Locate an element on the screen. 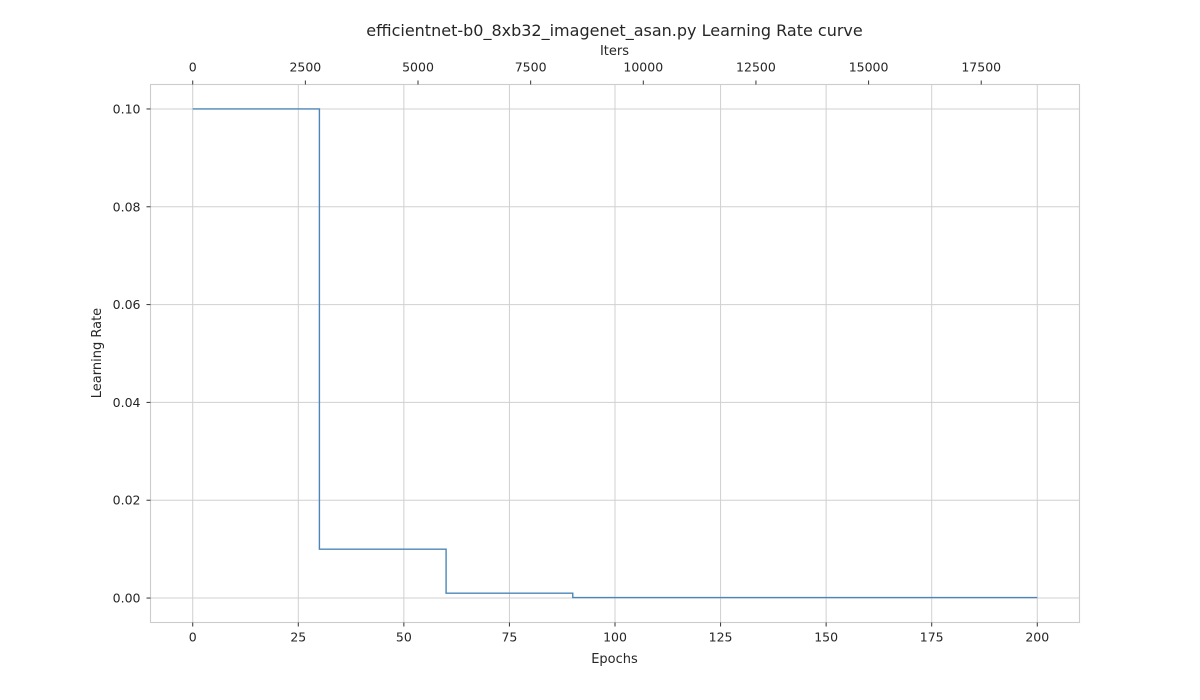 This screenshot has height=700, width=1200. secondary-x-tick-label: 12500 is located at coordinates (756, 67).